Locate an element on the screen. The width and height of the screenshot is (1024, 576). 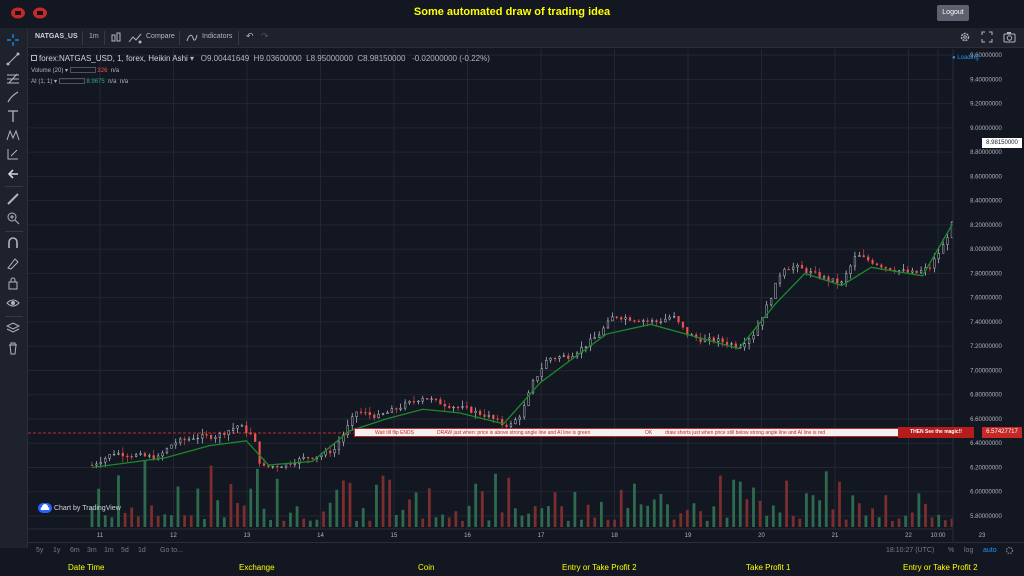
compare-button: Compare is located at coordinates (160, 36).